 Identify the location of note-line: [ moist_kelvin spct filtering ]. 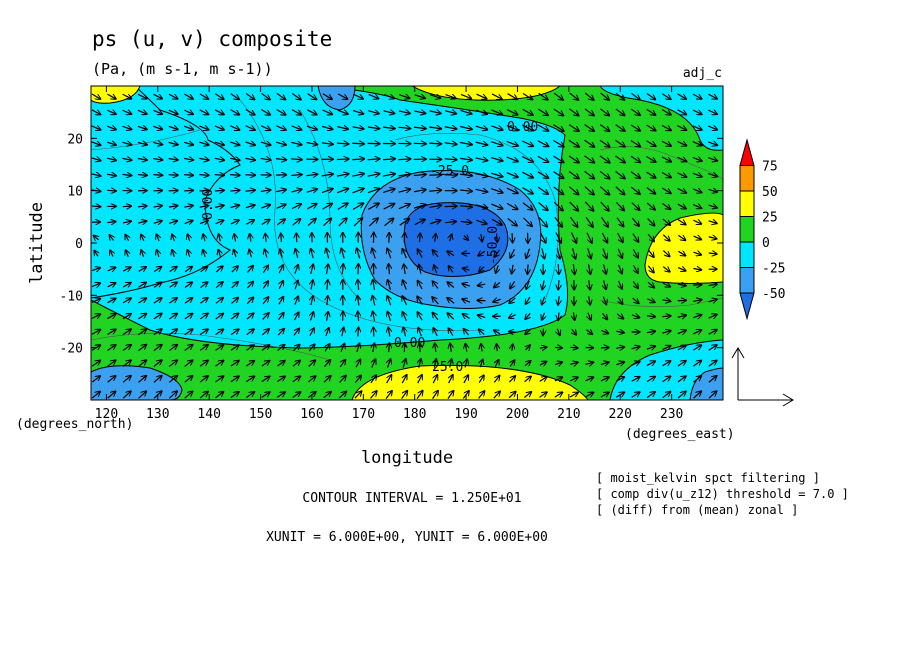
(708, 478).